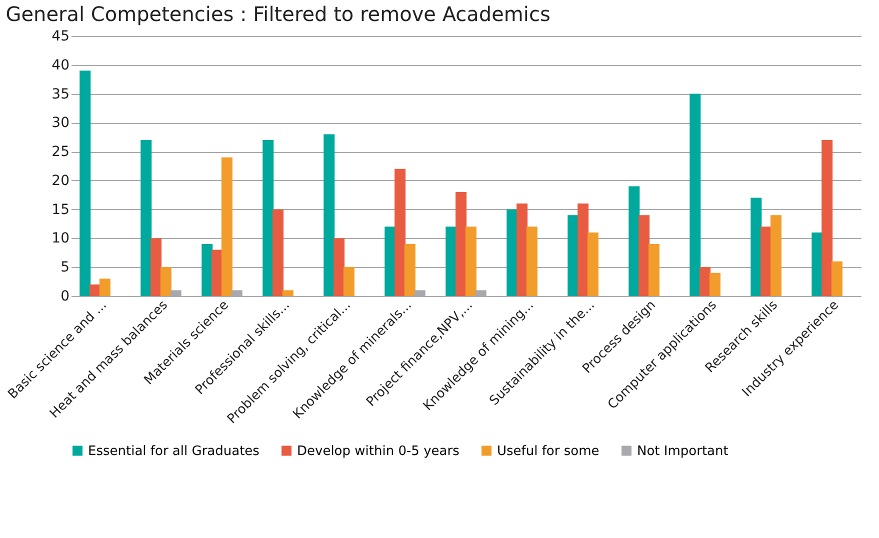 This screenshot has width=879, height=538. What do you see at coordinates (61, 210) in the screenshot?
I see `y-tick-label: 15` at bounding box center [61, 210].